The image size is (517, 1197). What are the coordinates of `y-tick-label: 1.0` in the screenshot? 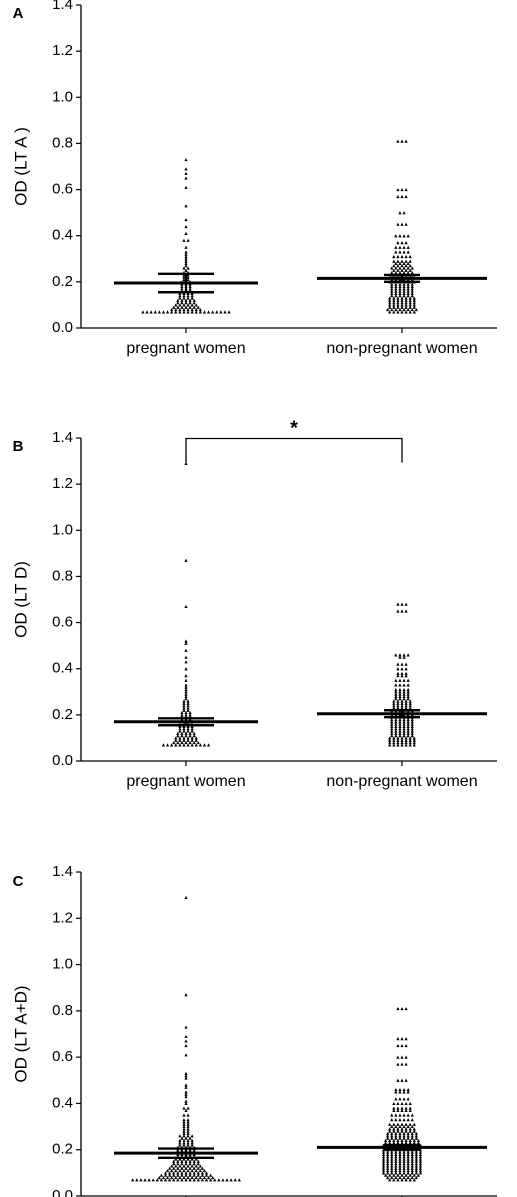 It's located at (62, 964).